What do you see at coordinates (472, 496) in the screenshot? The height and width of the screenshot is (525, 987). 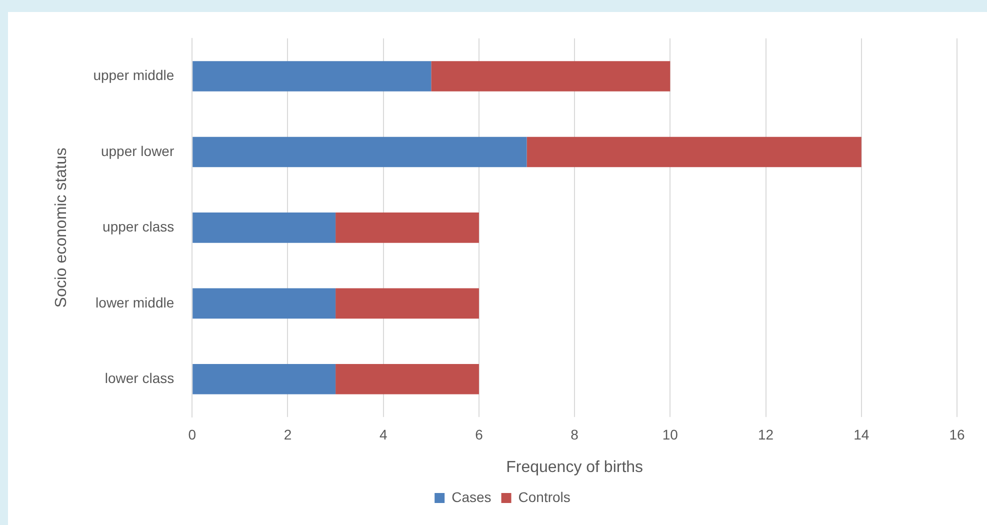 I see `legend-label: Cases` at bounding box center [472, 496].